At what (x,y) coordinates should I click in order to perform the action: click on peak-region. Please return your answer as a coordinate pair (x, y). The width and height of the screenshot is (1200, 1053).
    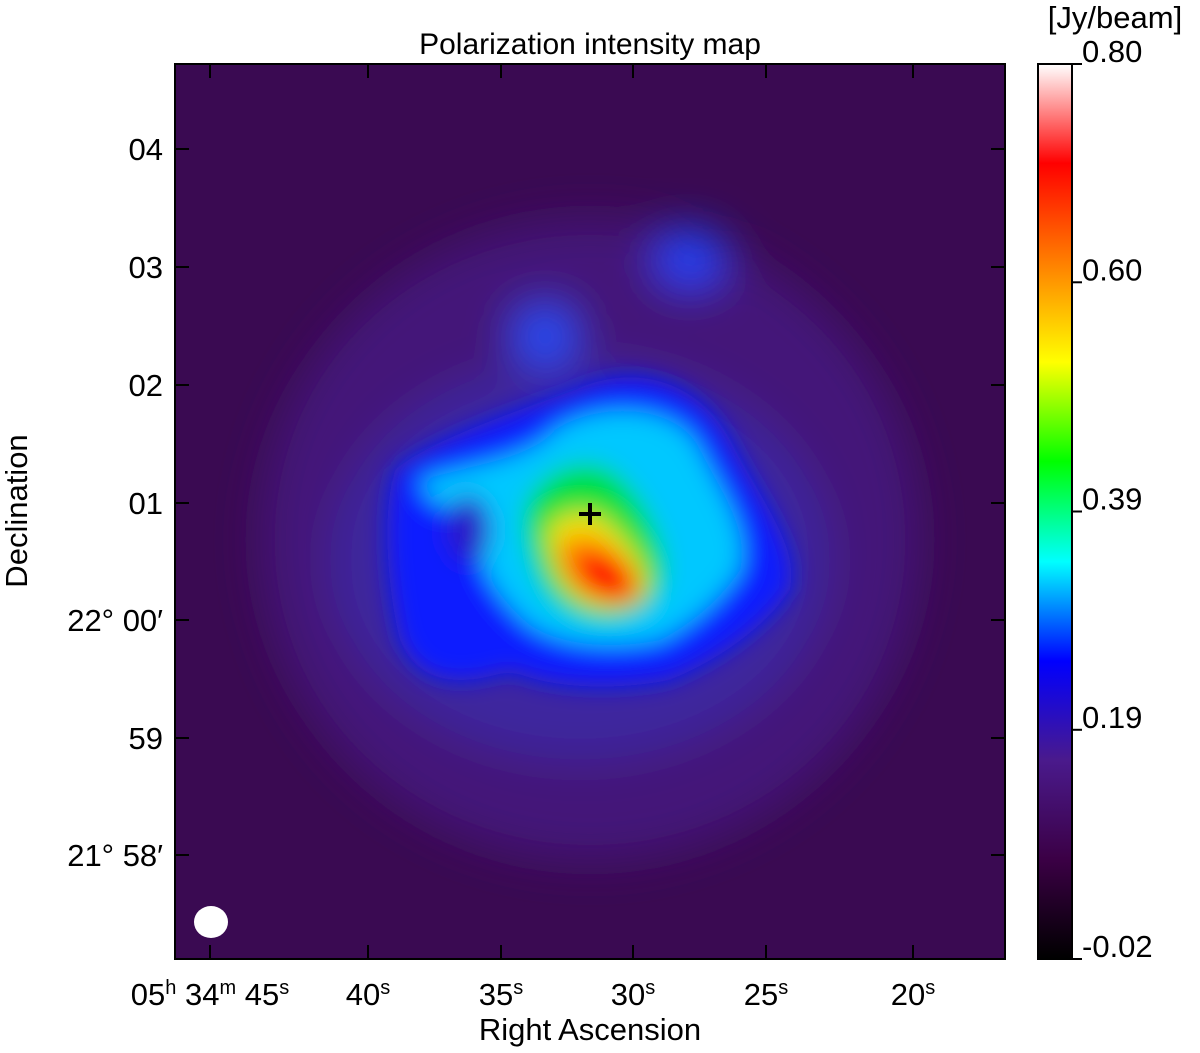
    Looking at the image, I should click on (605, 575).